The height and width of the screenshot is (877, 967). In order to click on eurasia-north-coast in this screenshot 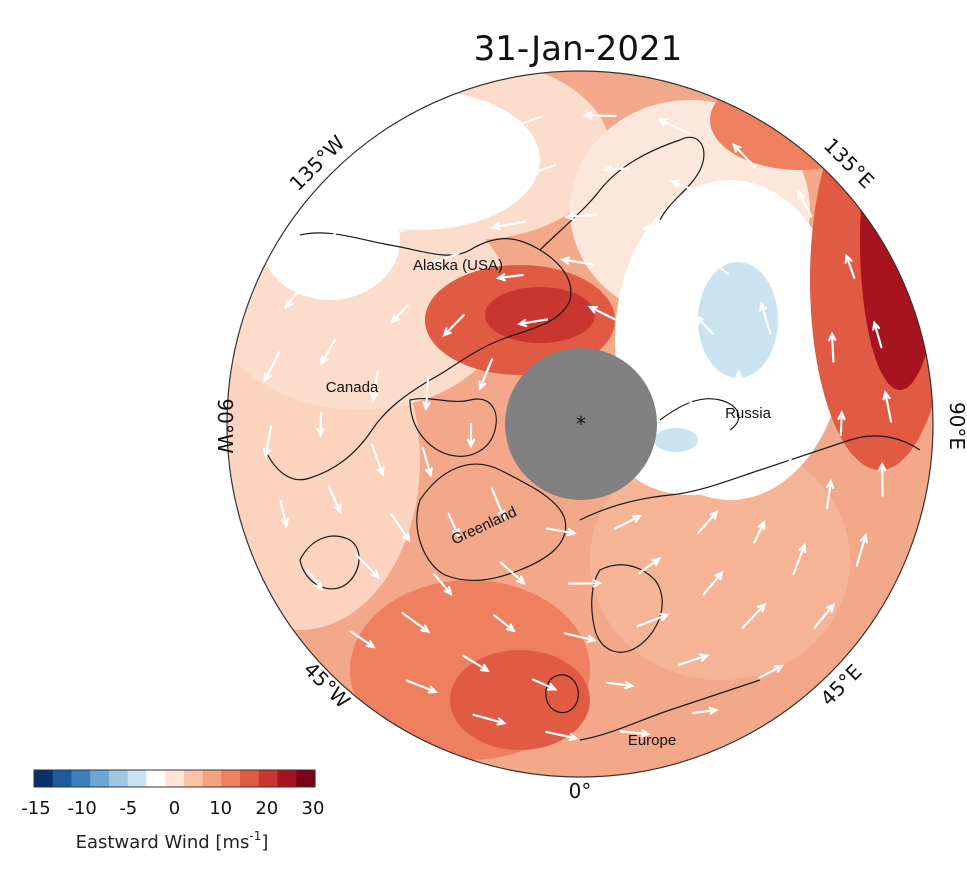, I will do `click(750, 478)`.